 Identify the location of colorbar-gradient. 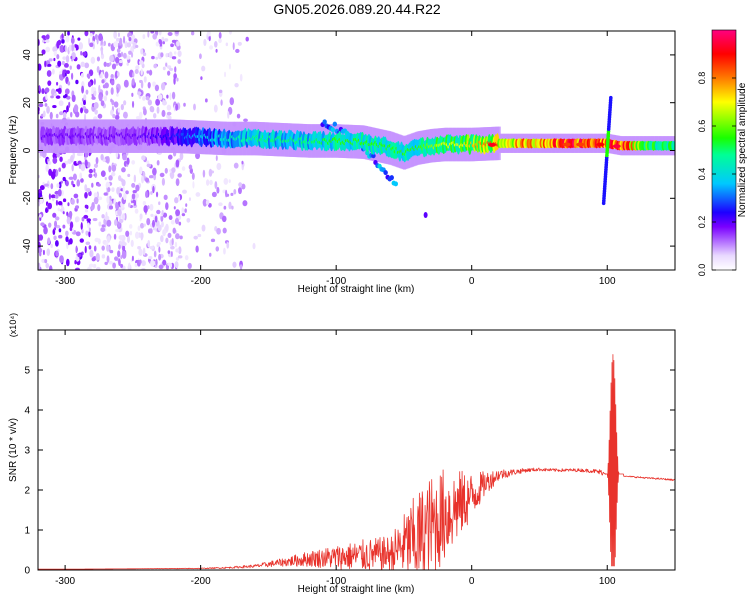
(724, 150).